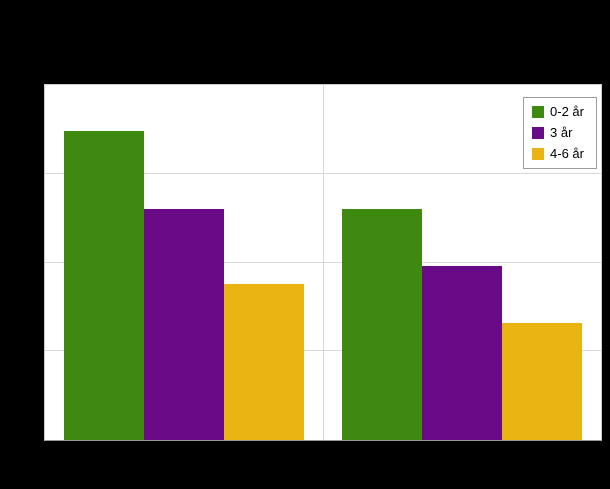 The height and width of the screenshot is (489, 610). I want to click on legend-label: 3 år, so click(561, 132).